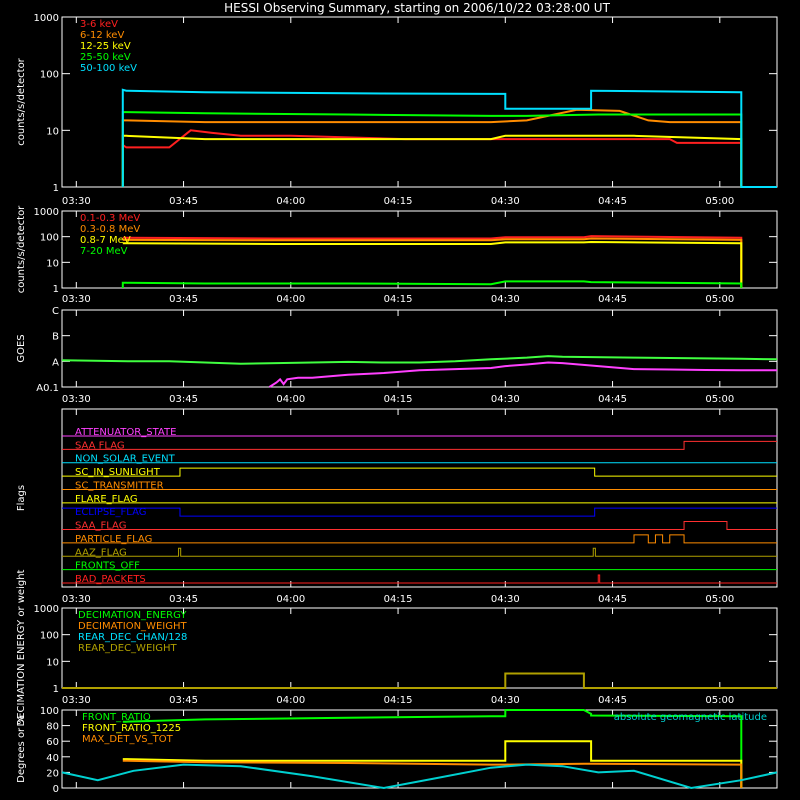  I want to click on flag-label: SAA_FLAG, so click(100, 526).